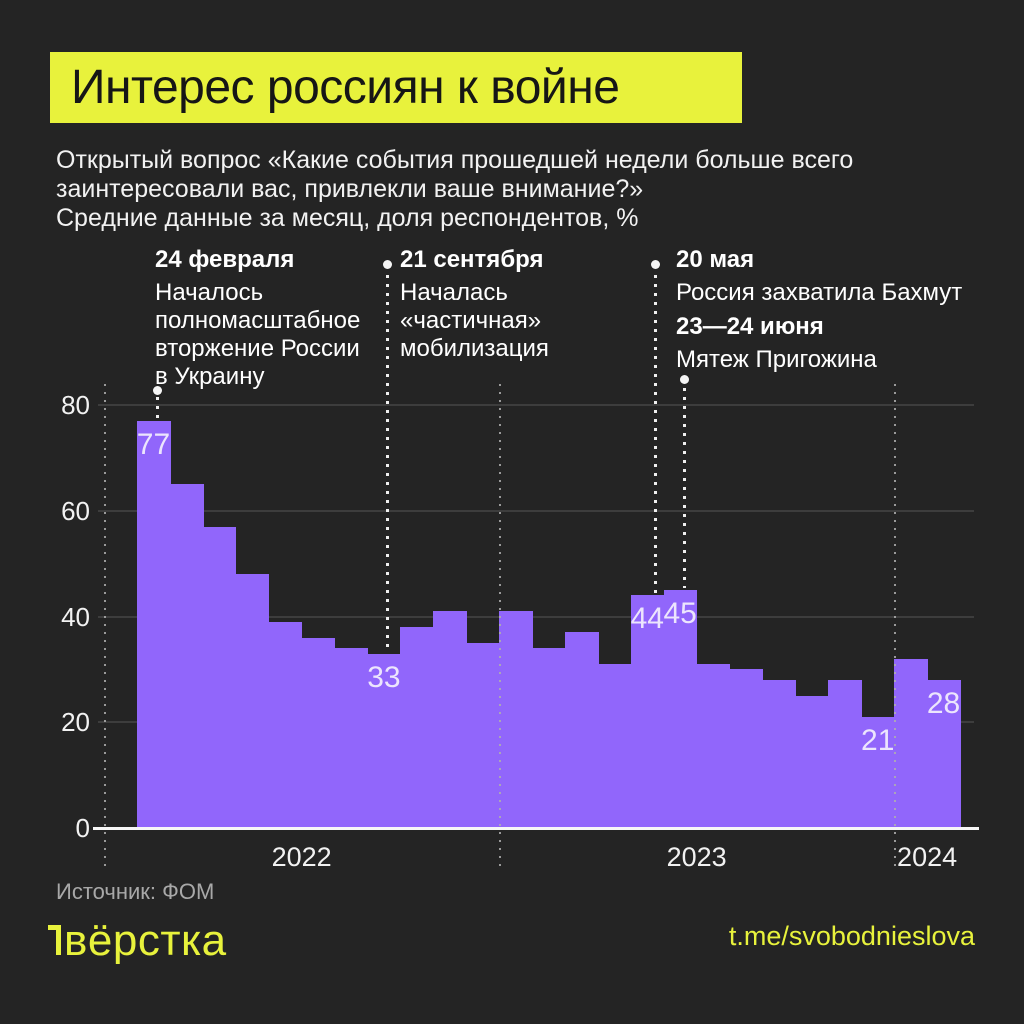 The height and width of the screenshot is (1024, 1024). What do you see at coordinates (75, 616) in the screenshot?
I see `y-axis-label-40: 40` at bounding box center [75, 616].